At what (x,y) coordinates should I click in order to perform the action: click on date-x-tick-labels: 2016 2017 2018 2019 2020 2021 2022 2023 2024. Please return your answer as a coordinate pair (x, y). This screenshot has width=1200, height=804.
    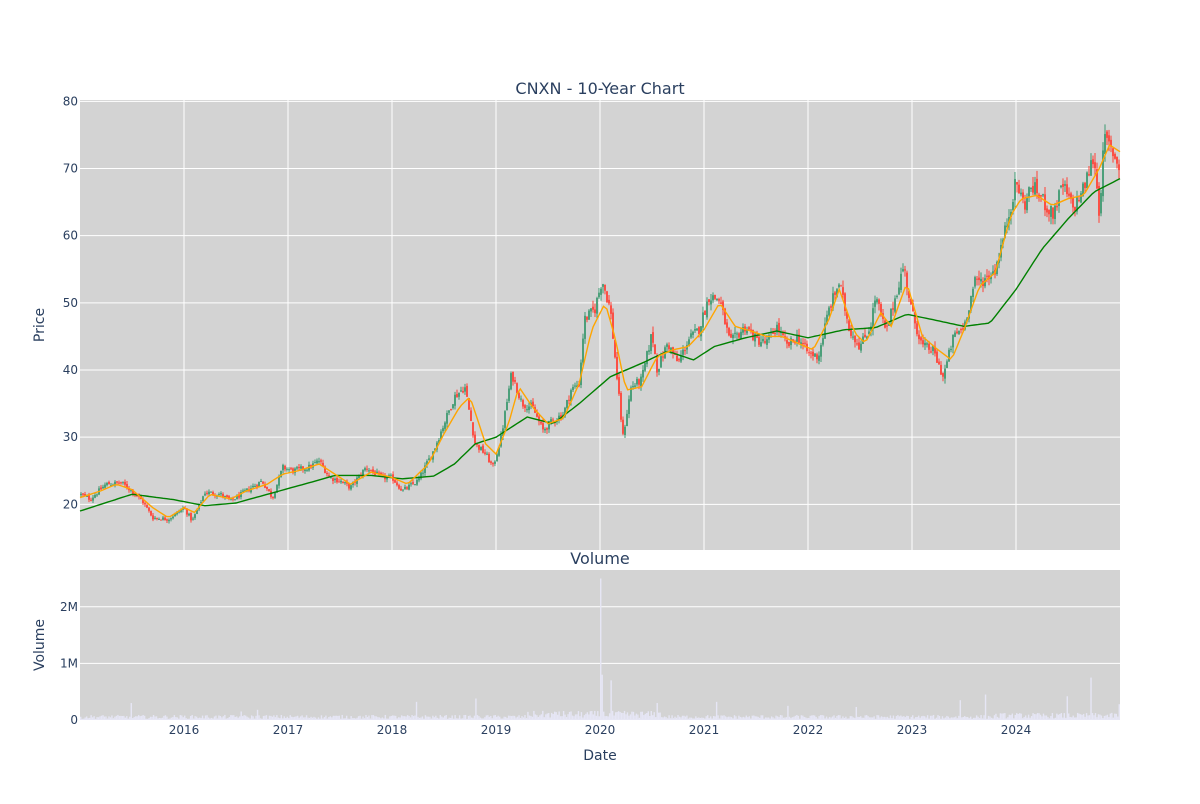
    Looking at the image, I should click on (600, 730).